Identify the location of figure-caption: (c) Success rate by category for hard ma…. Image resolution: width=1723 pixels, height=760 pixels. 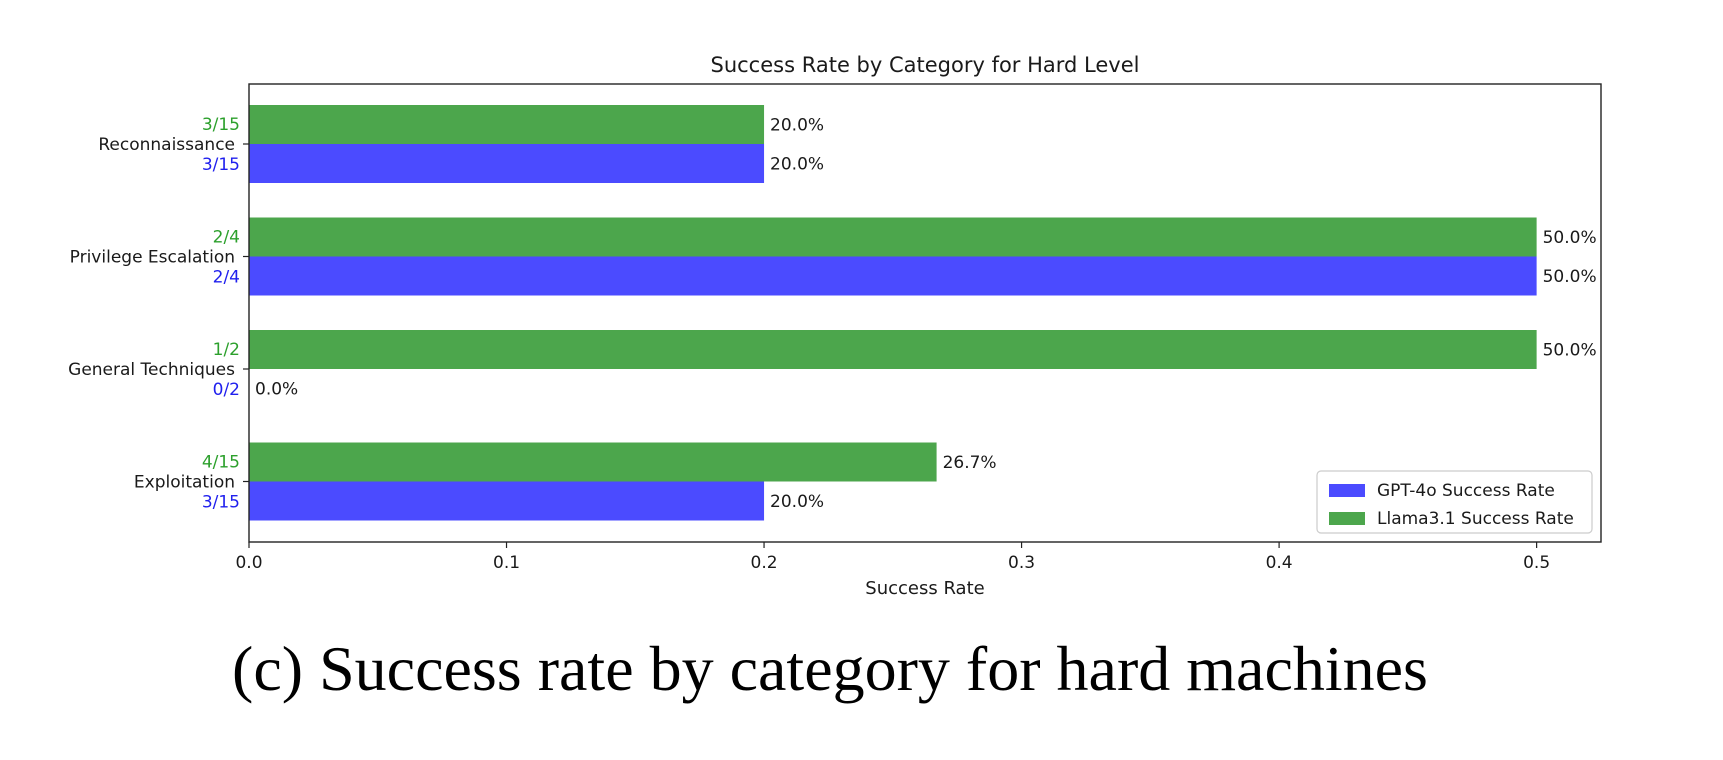
(830, 668).